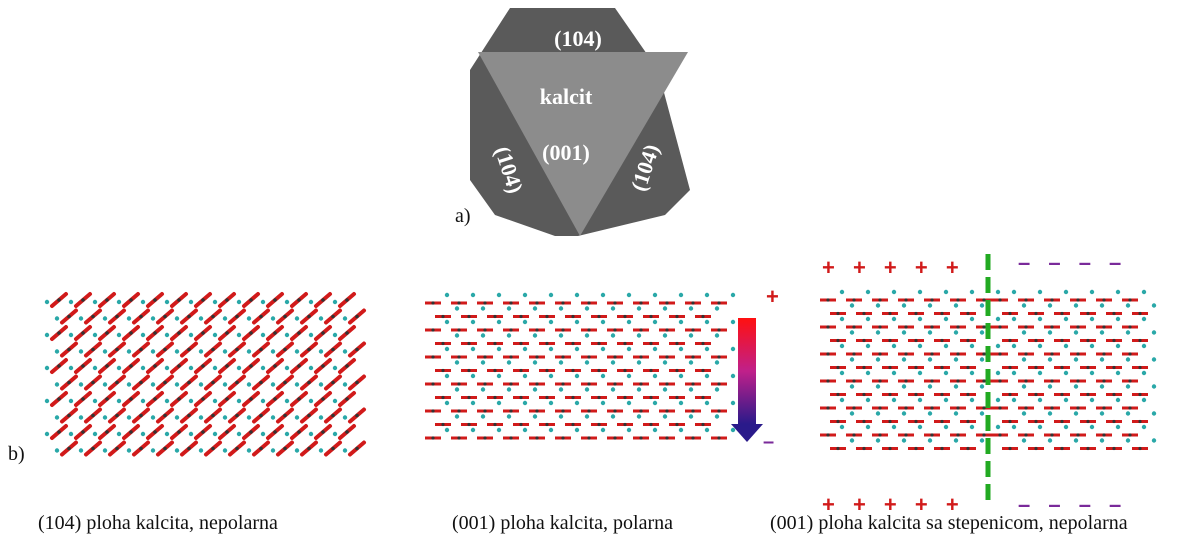  Describe the element at coordinates (566, 152) in the screenshot. I see `crystal-center-face-label: (001)` at that location.